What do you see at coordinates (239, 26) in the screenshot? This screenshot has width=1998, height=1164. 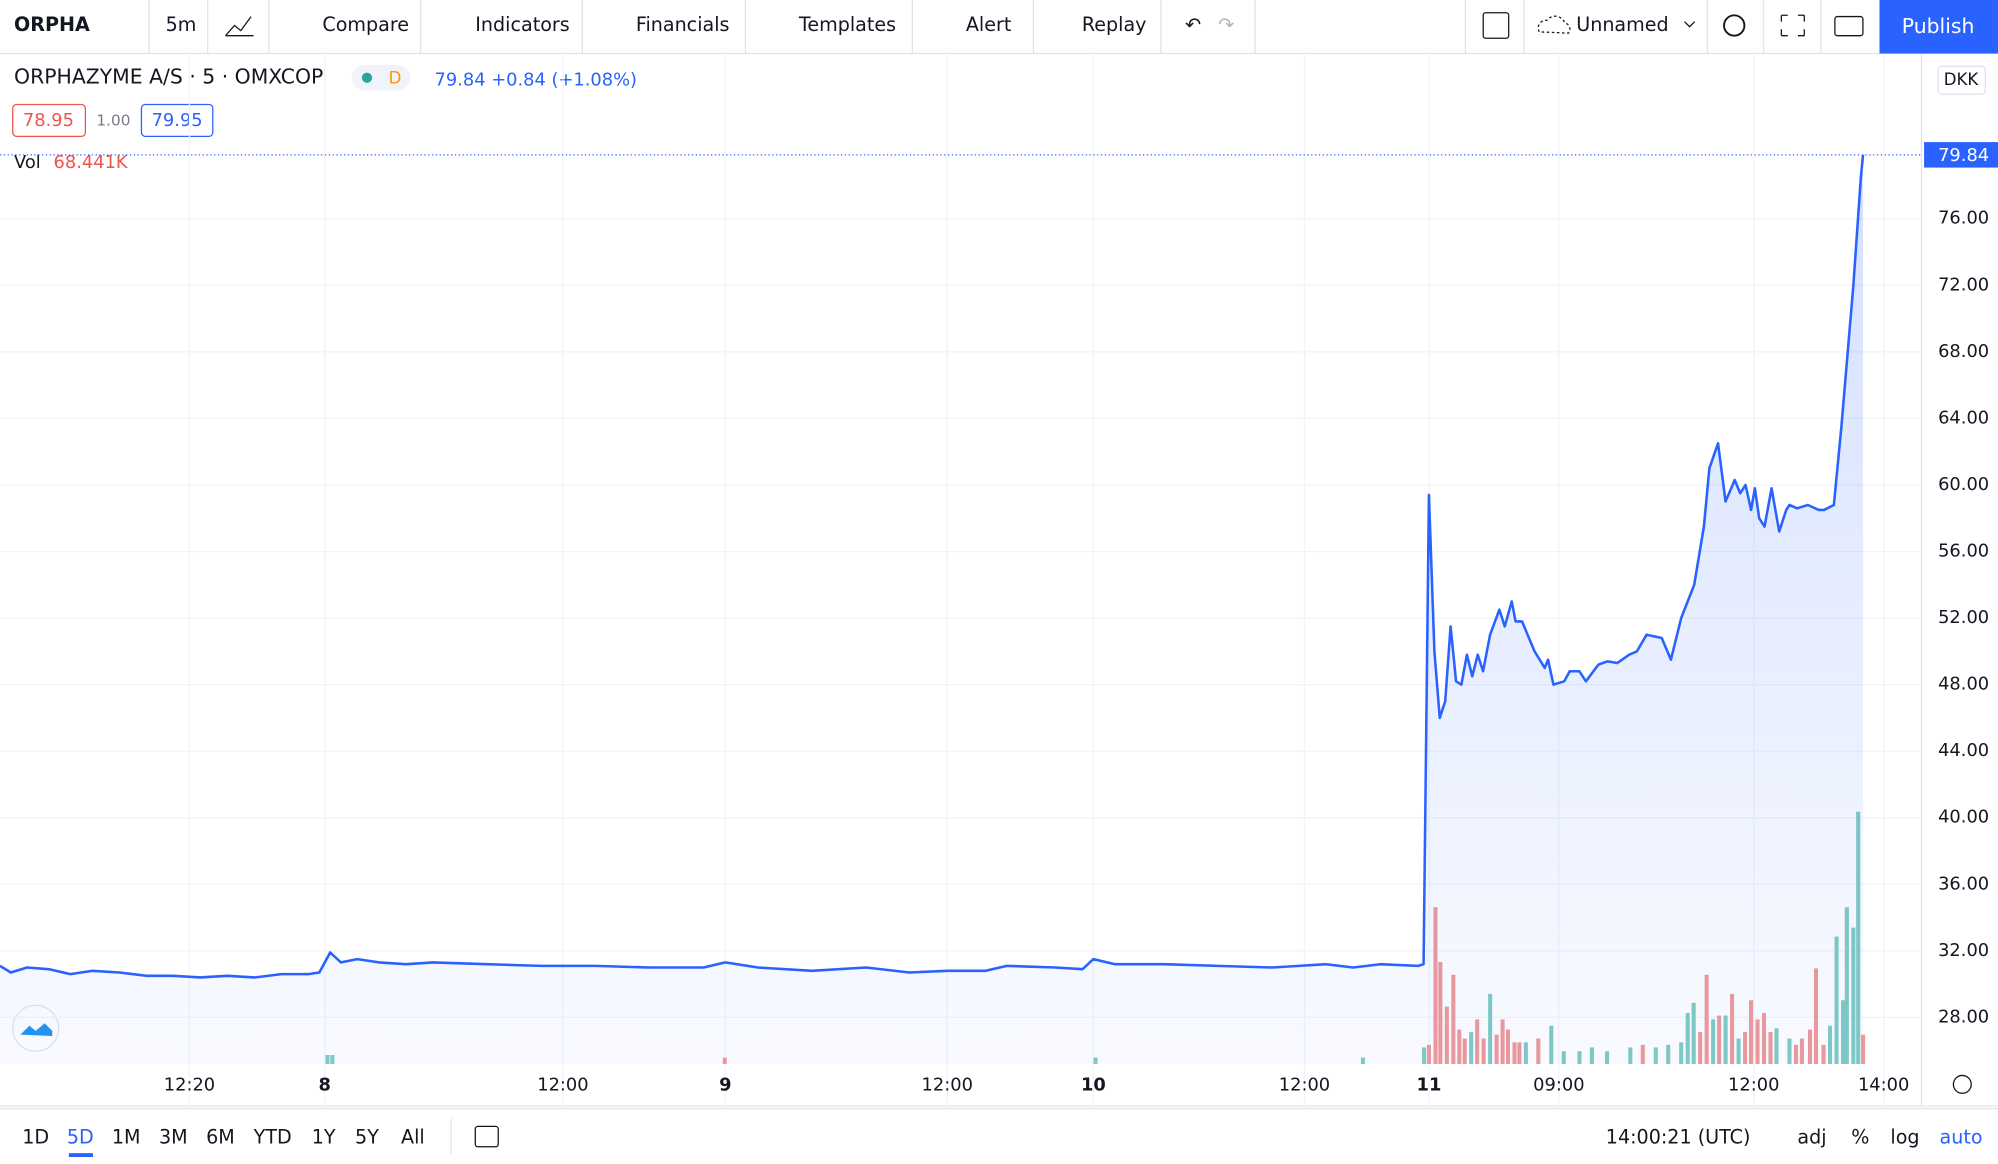 I see `chart-style-icon` at bounding box center [239, 26].